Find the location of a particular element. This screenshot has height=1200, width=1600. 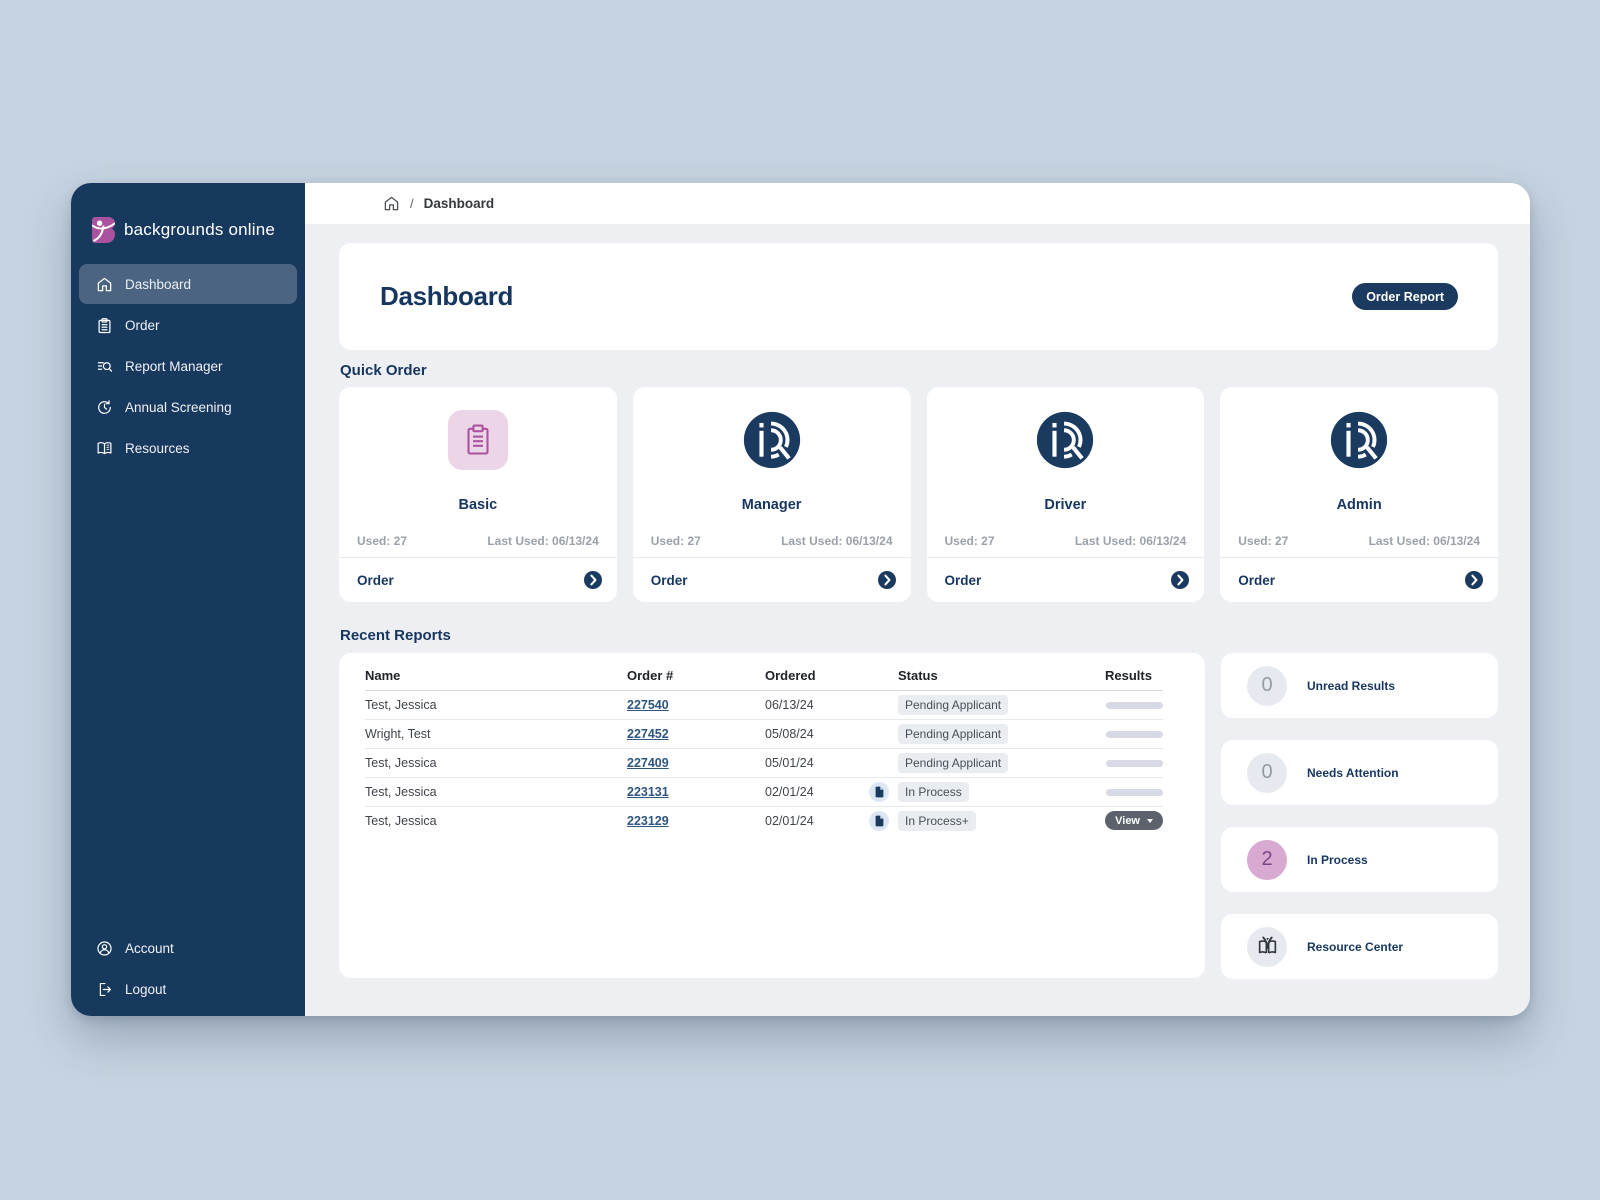

column-header-status: Status is located at coordinates (987, 672).